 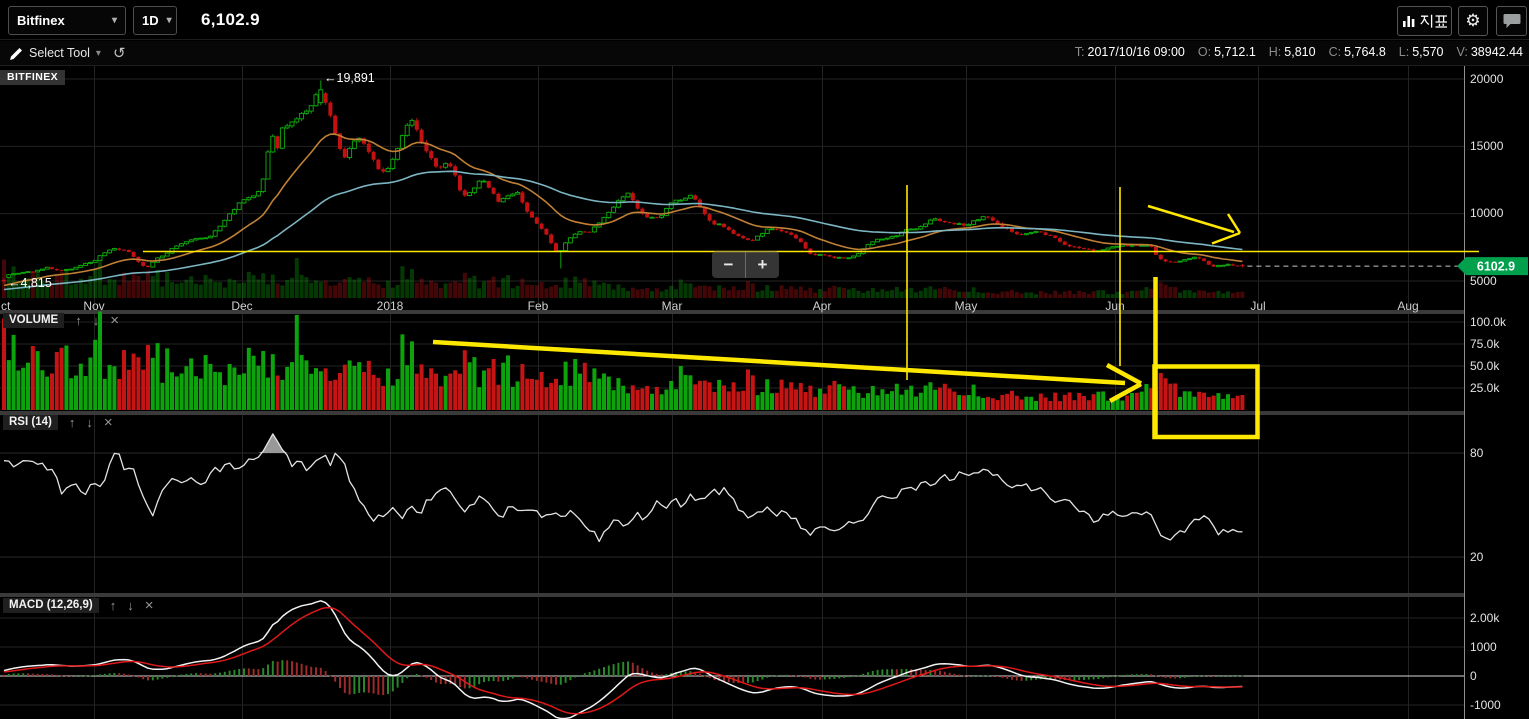 I want to click on rsi-panel-header: RSI (14) ↑ ↓ ×, so click(x=58, y=422).